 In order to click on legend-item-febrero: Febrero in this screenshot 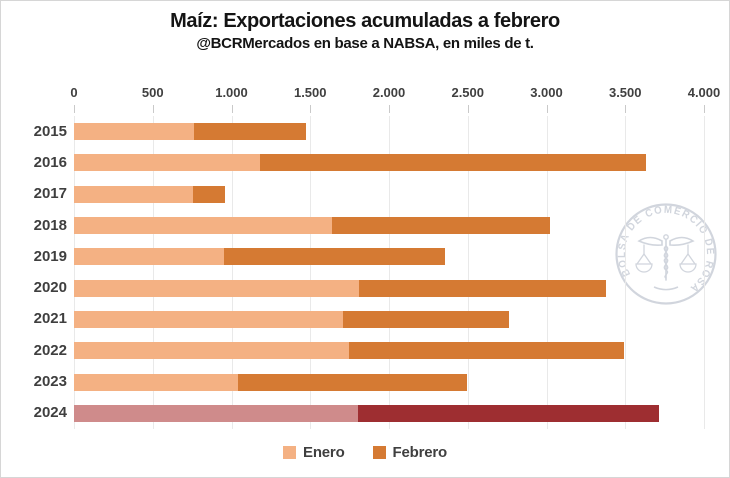, I will do `click(410, 452)`.